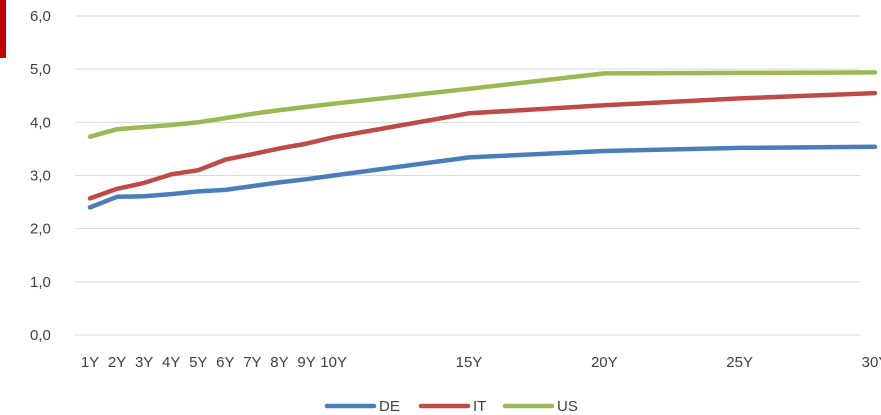  I want to click on x-tick-label: 25Y, so click(739, 362).